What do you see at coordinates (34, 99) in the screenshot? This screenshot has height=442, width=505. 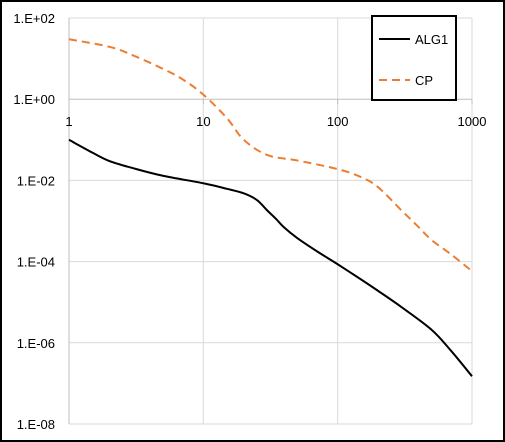 I see `y-tick-label: 1.E+00` at bounding box center [34, 99].